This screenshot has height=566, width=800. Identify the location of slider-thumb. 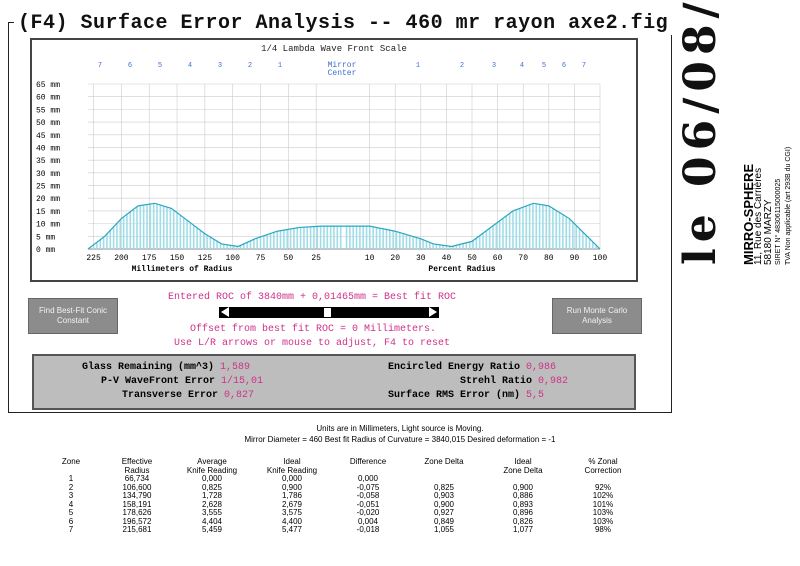
(327, 312).